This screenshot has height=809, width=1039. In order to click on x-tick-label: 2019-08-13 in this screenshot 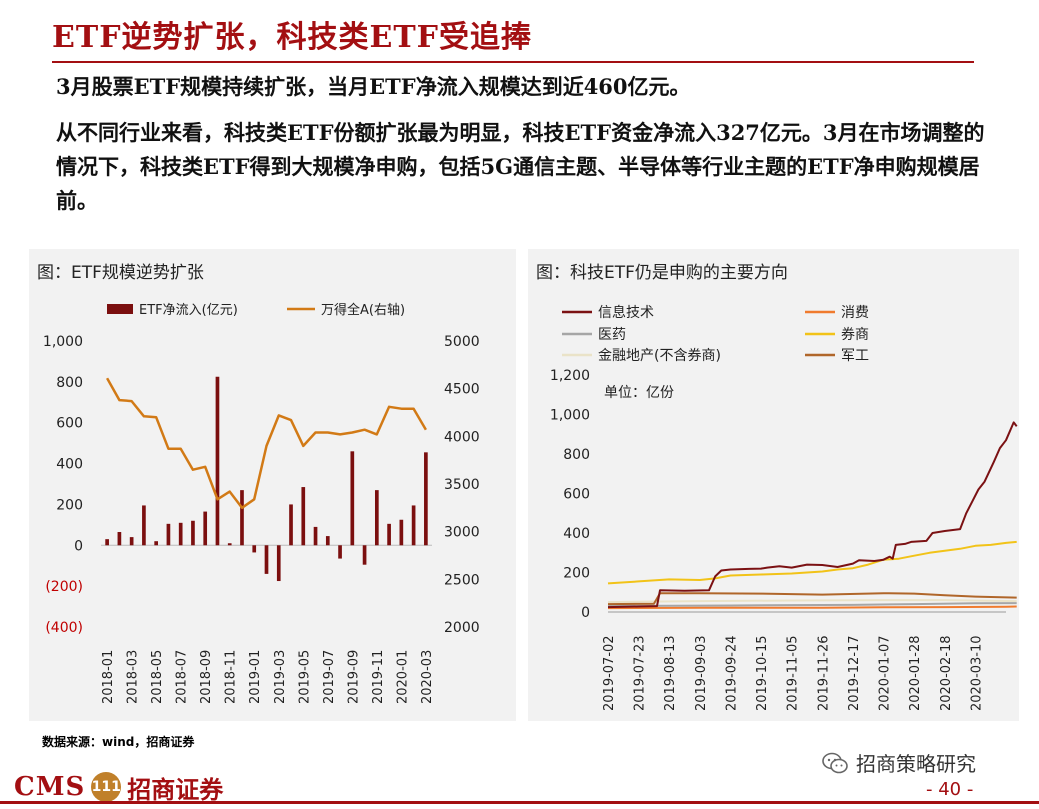, I will do `click(670, 673)`.